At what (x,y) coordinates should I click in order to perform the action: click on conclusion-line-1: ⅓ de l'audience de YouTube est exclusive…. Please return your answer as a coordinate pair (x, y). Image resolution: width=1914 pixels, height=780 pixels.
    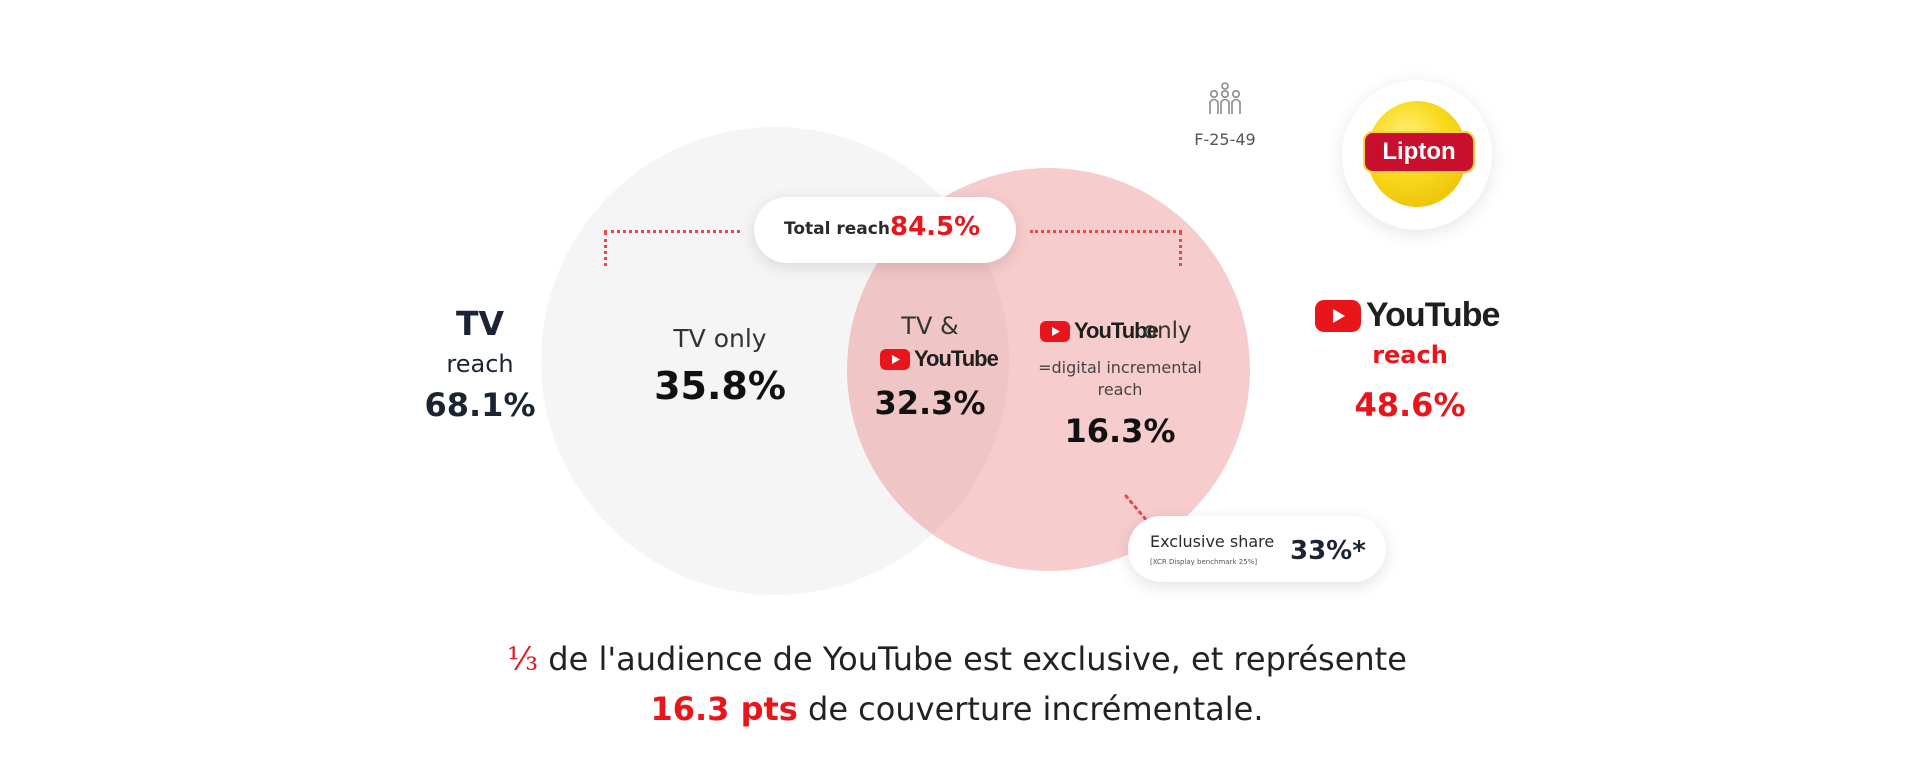
    Looking at the image, I should click on (957, 659).